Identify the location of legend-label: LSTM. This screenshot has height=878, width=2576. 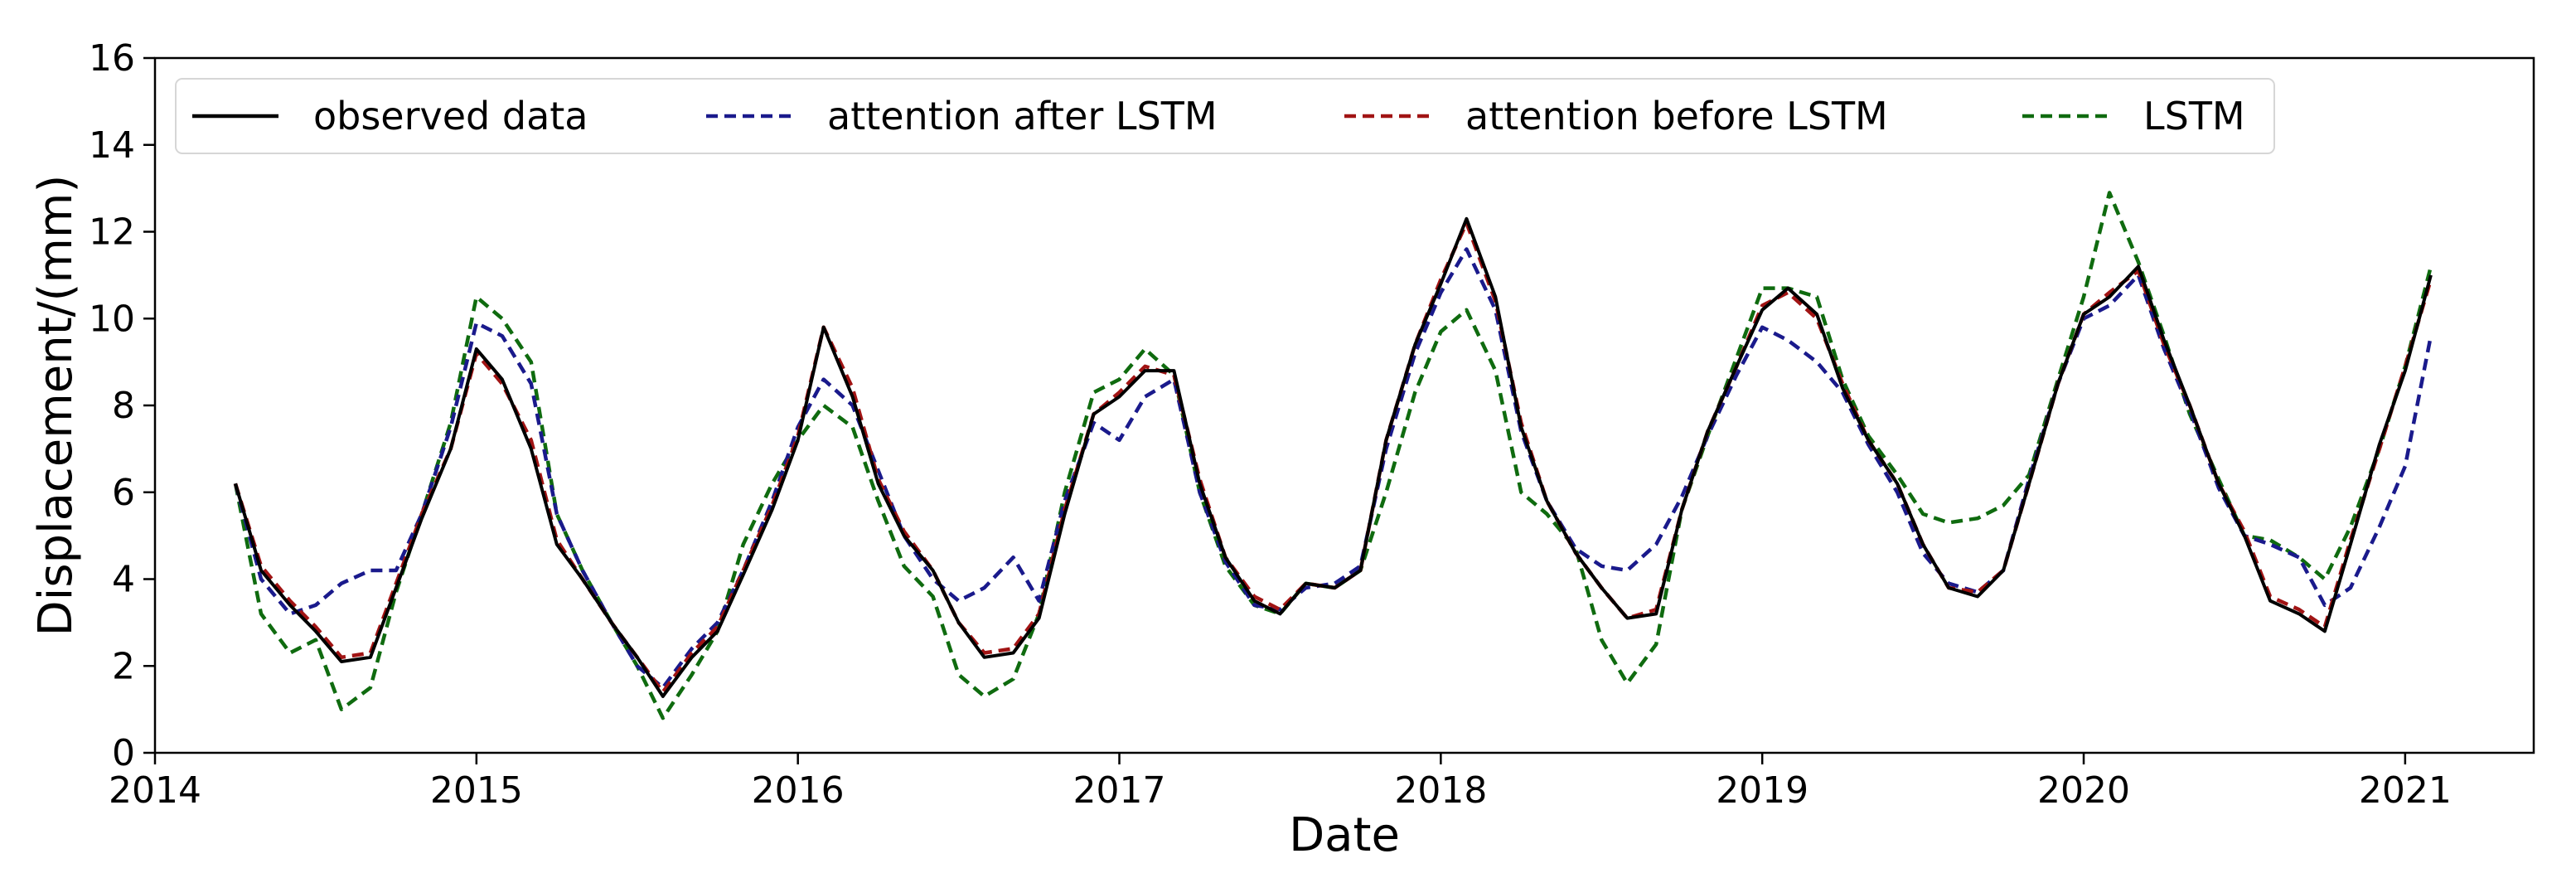
(2194, 116).